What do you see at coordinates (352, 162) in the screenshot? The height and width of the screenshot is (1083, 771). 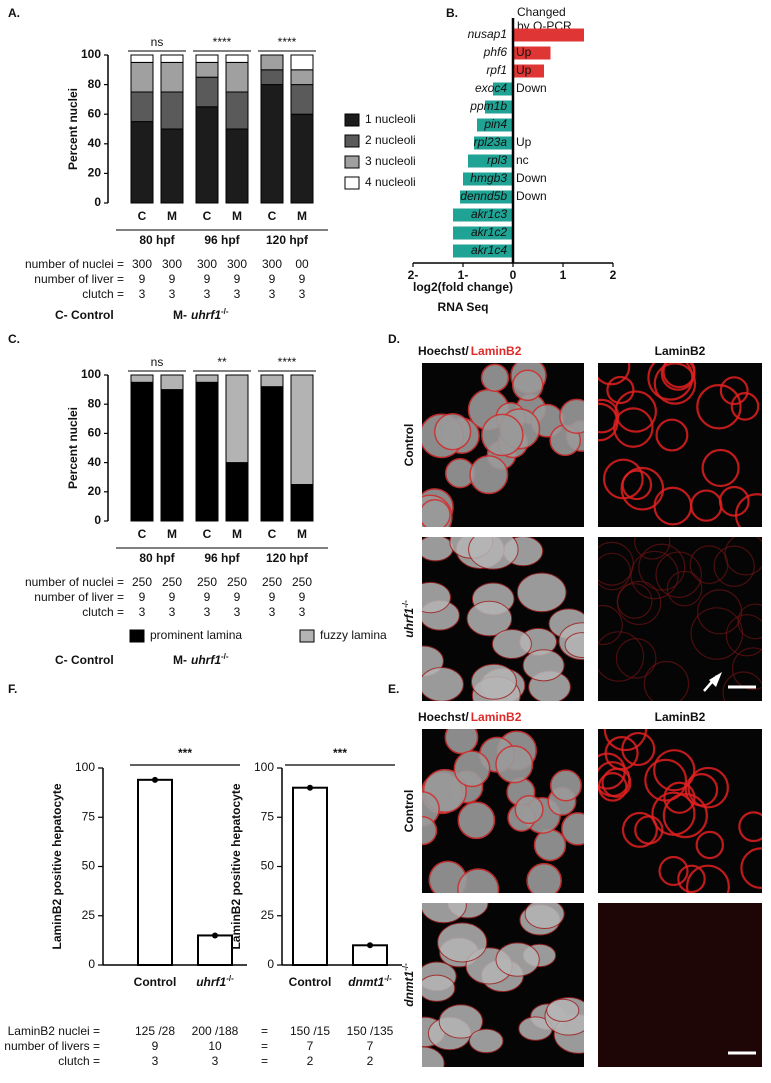 I see `legend-swatch` at bounding box center [352, 162].